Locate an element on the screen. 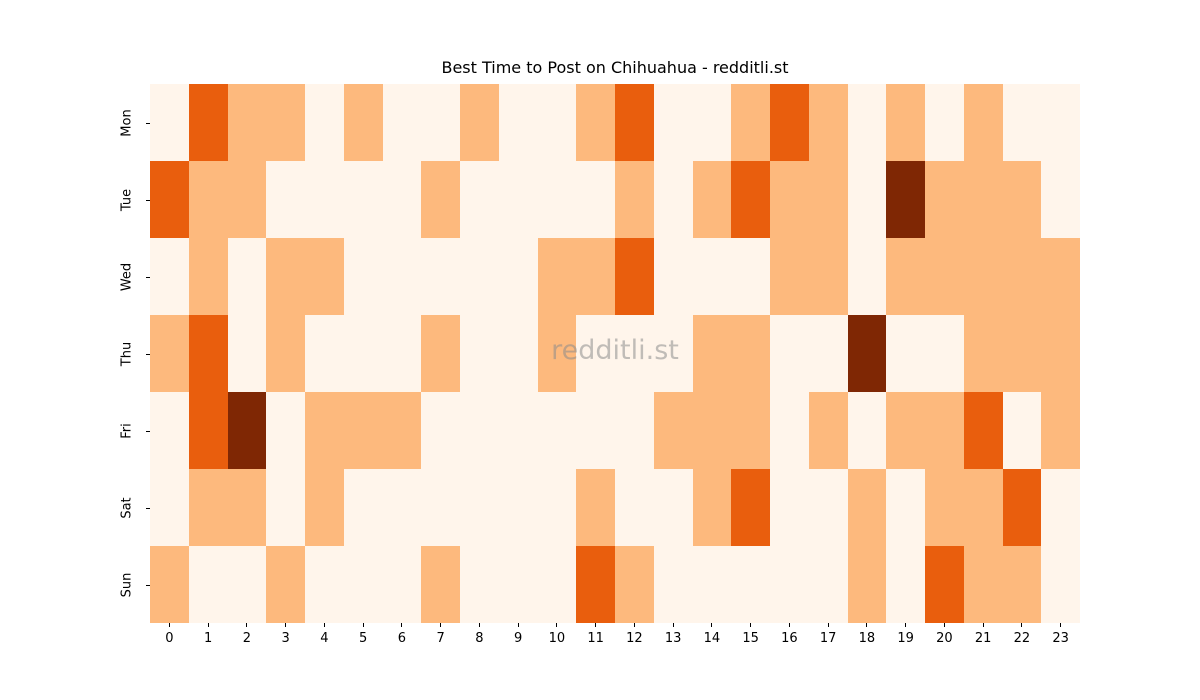  x-tick-label: 20 is located at coordinates (944, 634).